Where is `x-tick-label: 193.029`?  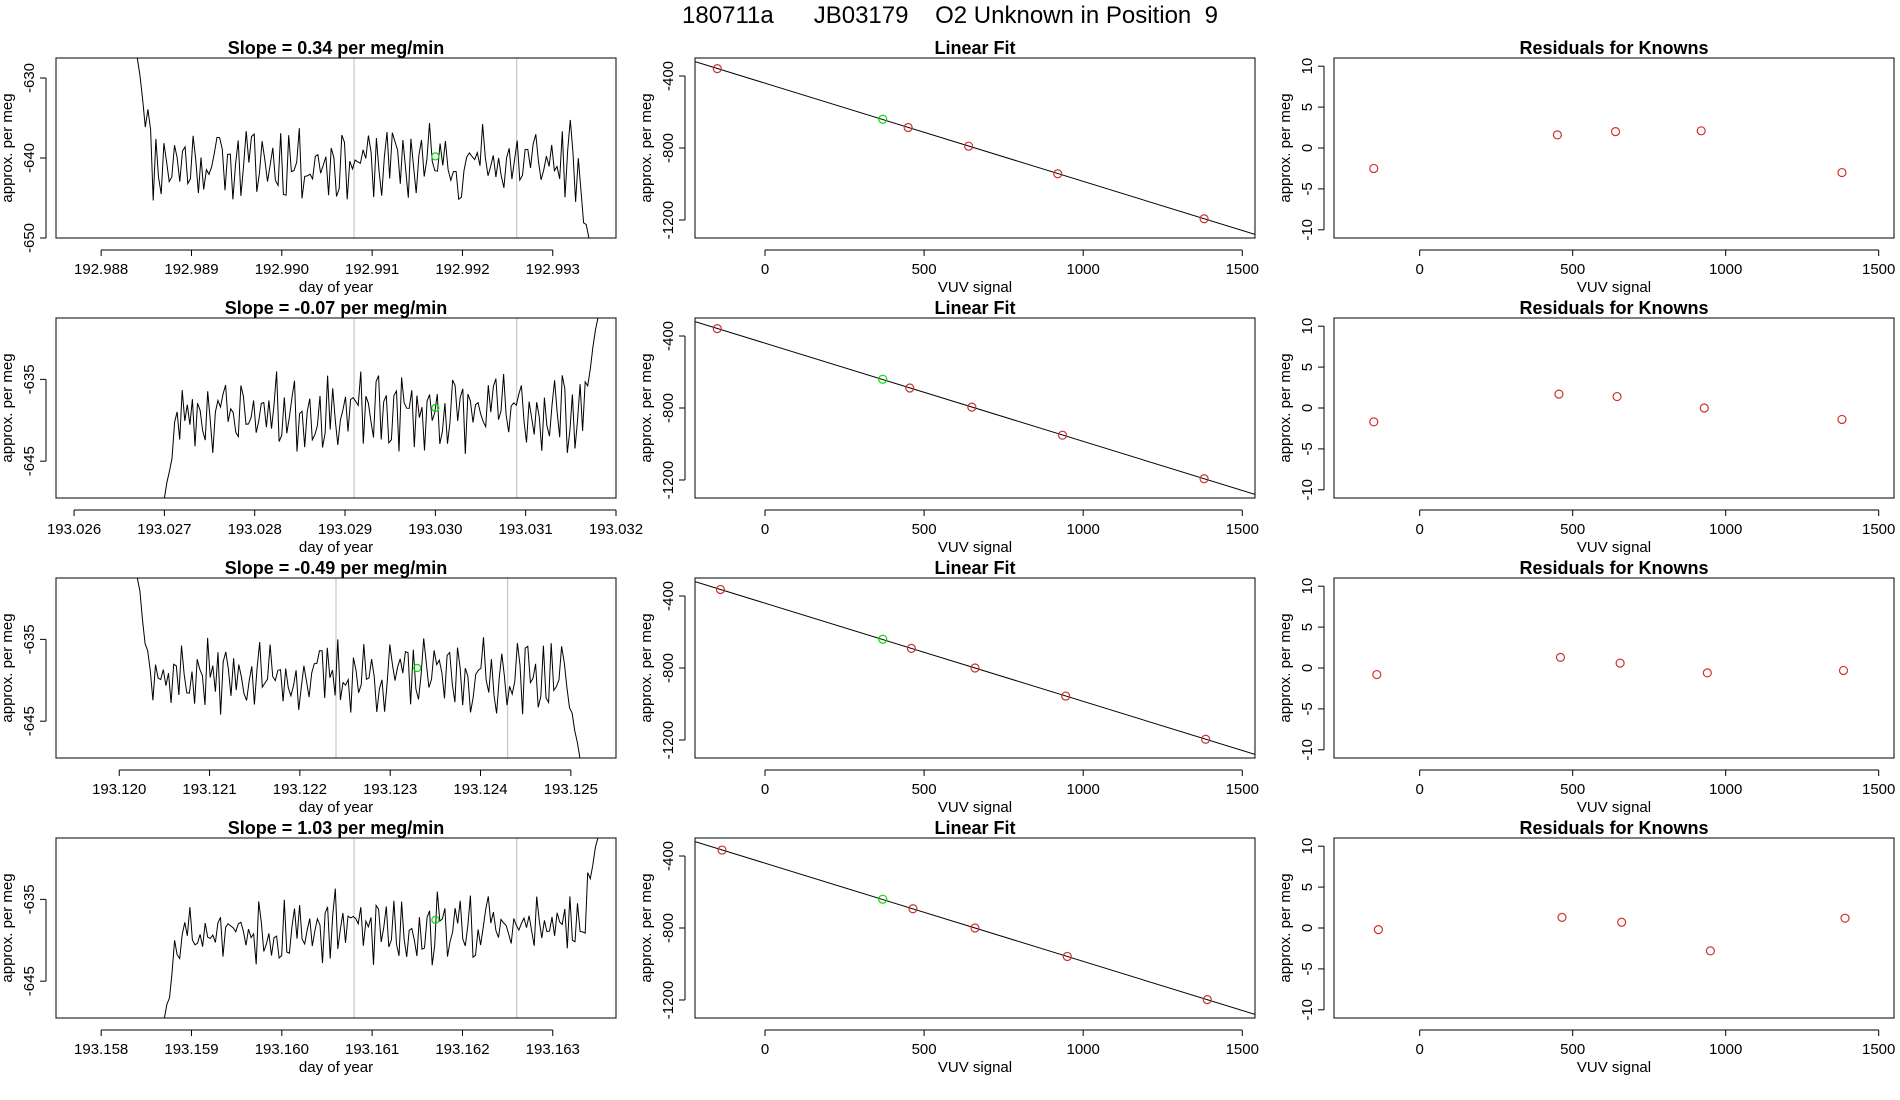
x-tick-label: 193.029 is located at coordinates (345, 529).